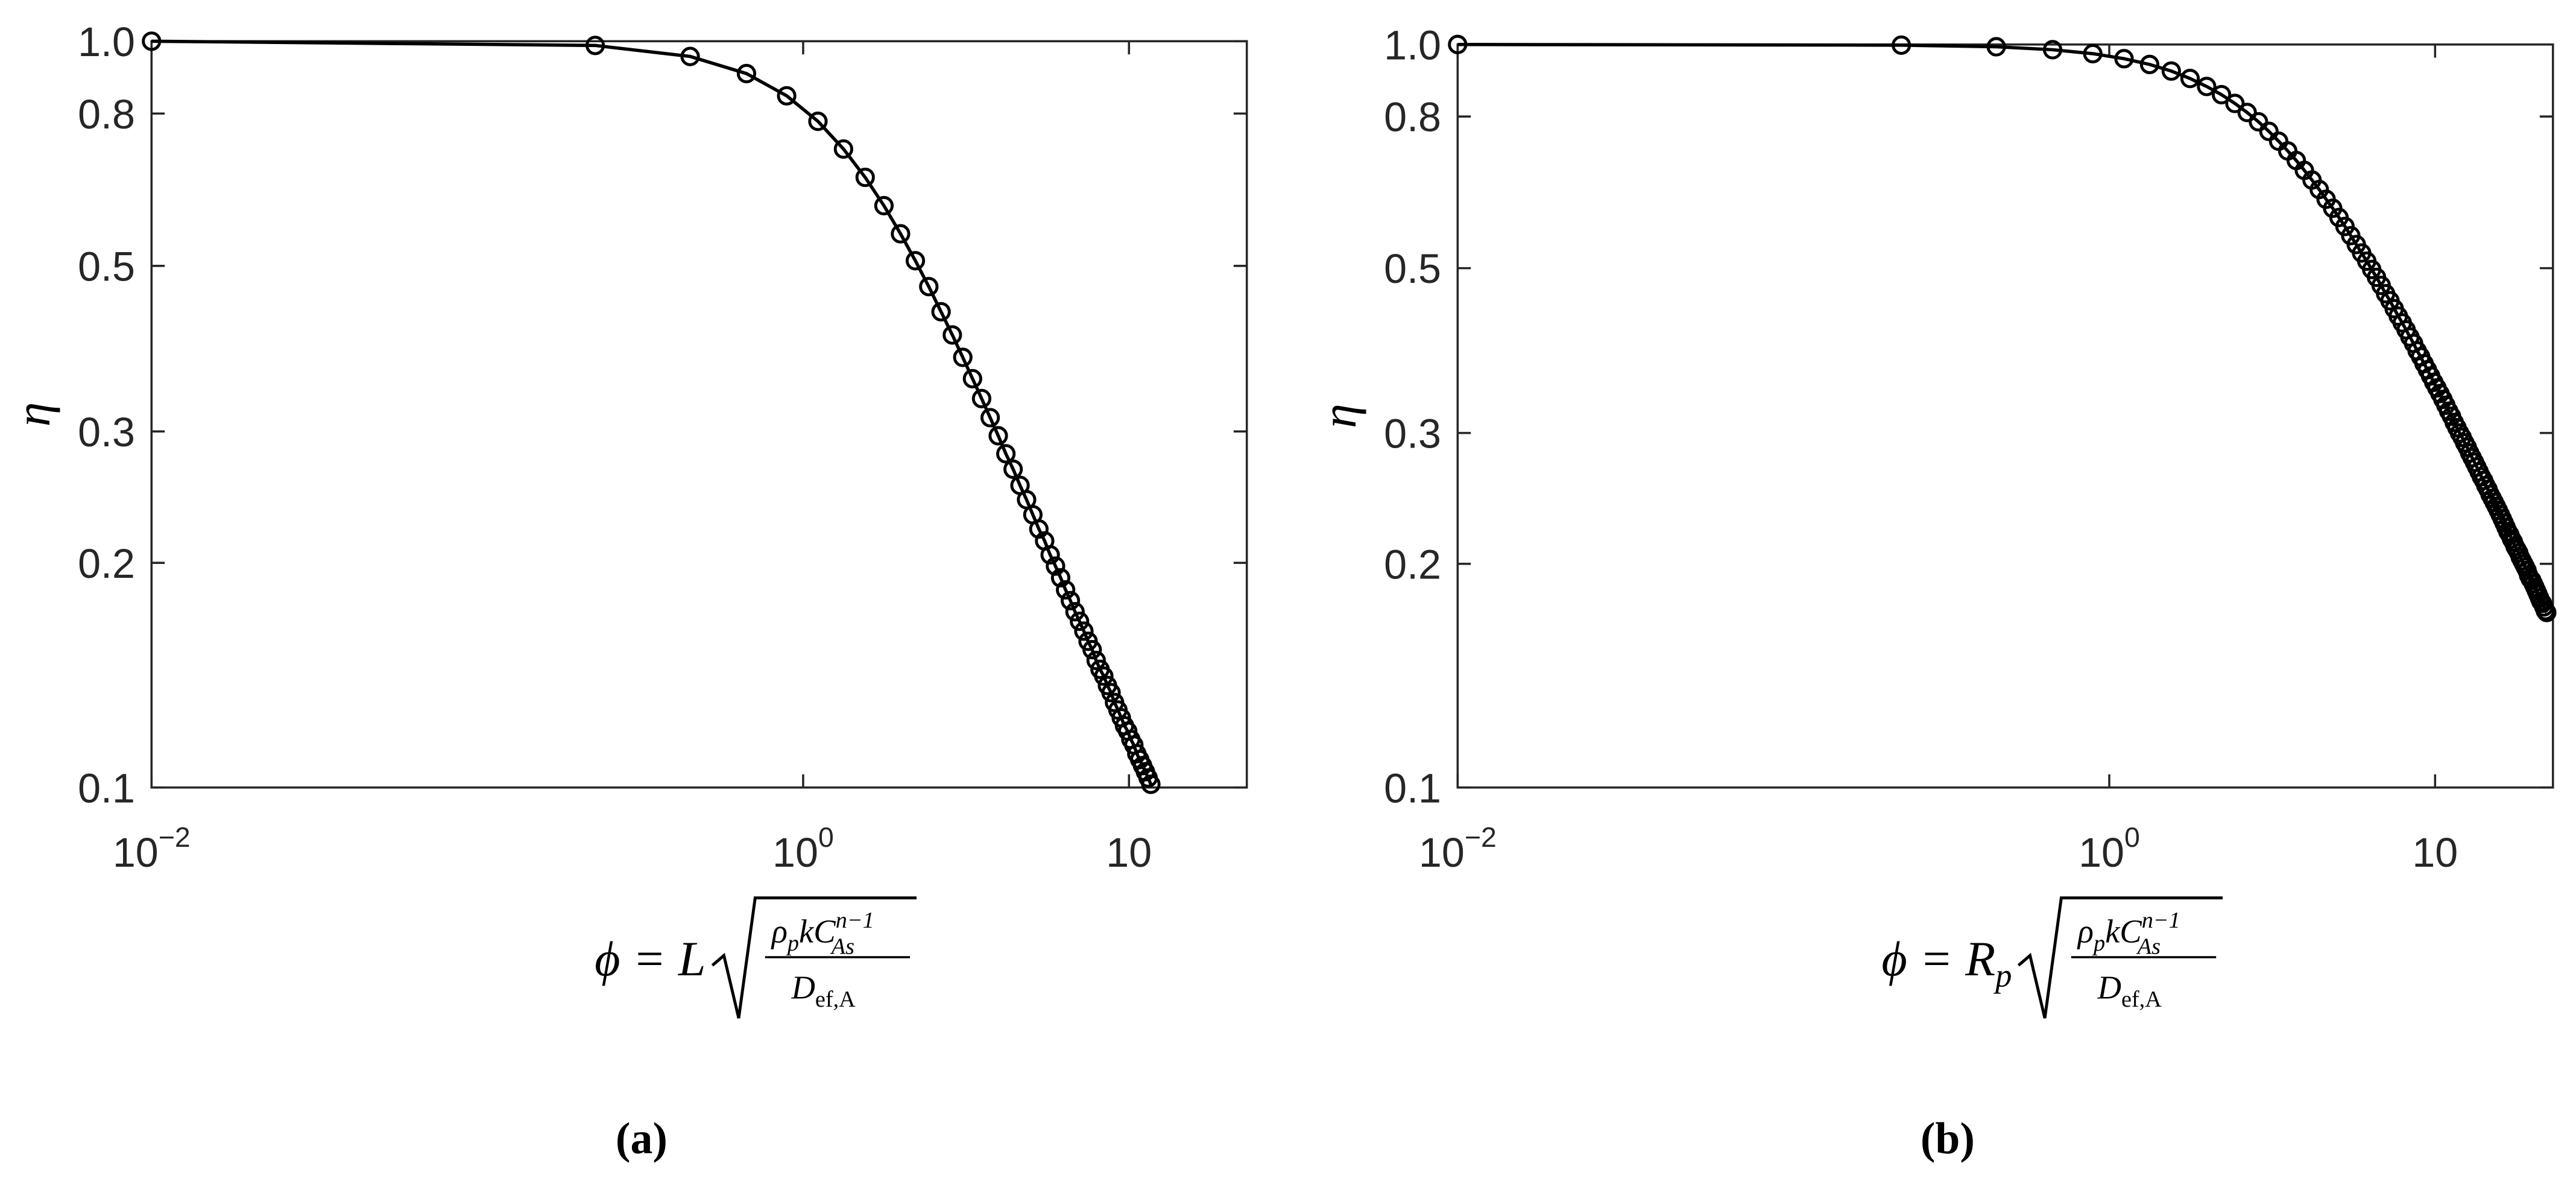 The image size is (2576, 1190). What do you see at coordinates (642, 1138) in the screenshot?
I see `panel-label: (a)` at bounding box center [642, 1138].